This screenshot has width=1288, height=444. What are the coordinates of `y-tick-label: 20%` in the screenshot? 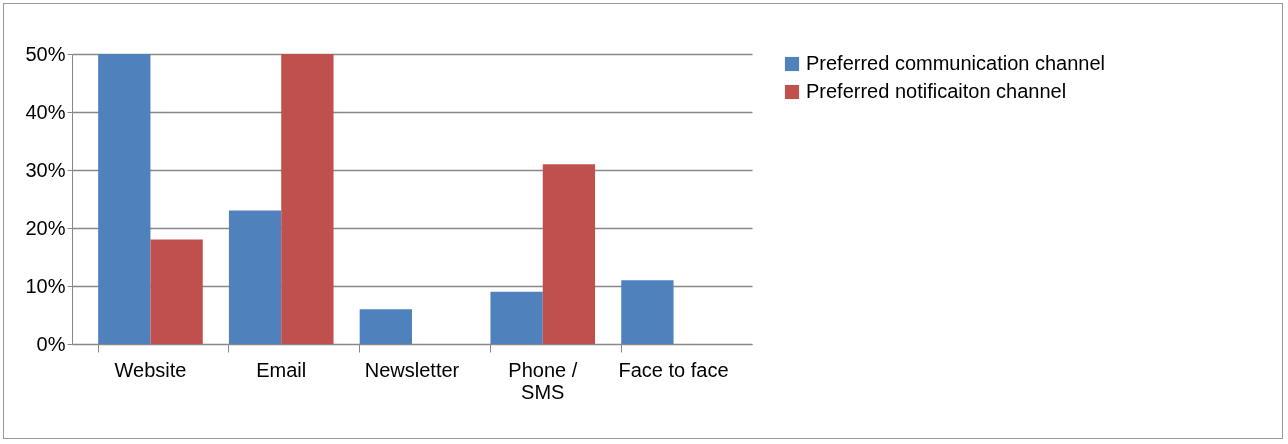 It's located at (45, 227).